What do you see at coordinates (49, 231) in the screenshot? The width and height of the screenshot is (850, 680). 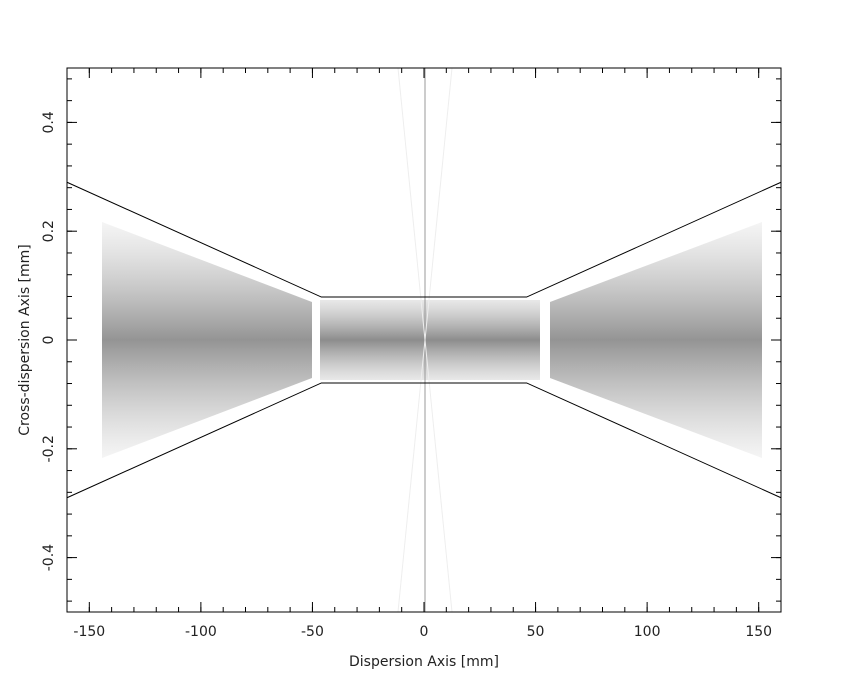 I see `y-tick-label: 0.2` at bounding box center [49, 231].